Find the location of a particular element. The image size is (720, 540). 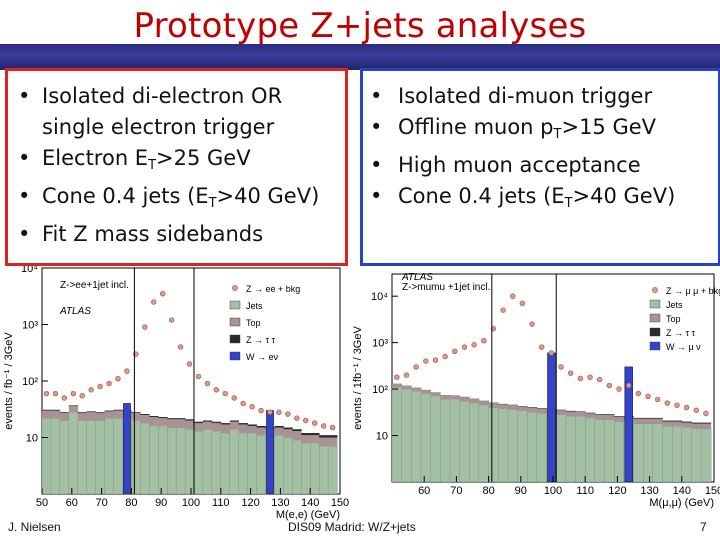

y-tick-label: 10³ is located at coordinates (30, 326).